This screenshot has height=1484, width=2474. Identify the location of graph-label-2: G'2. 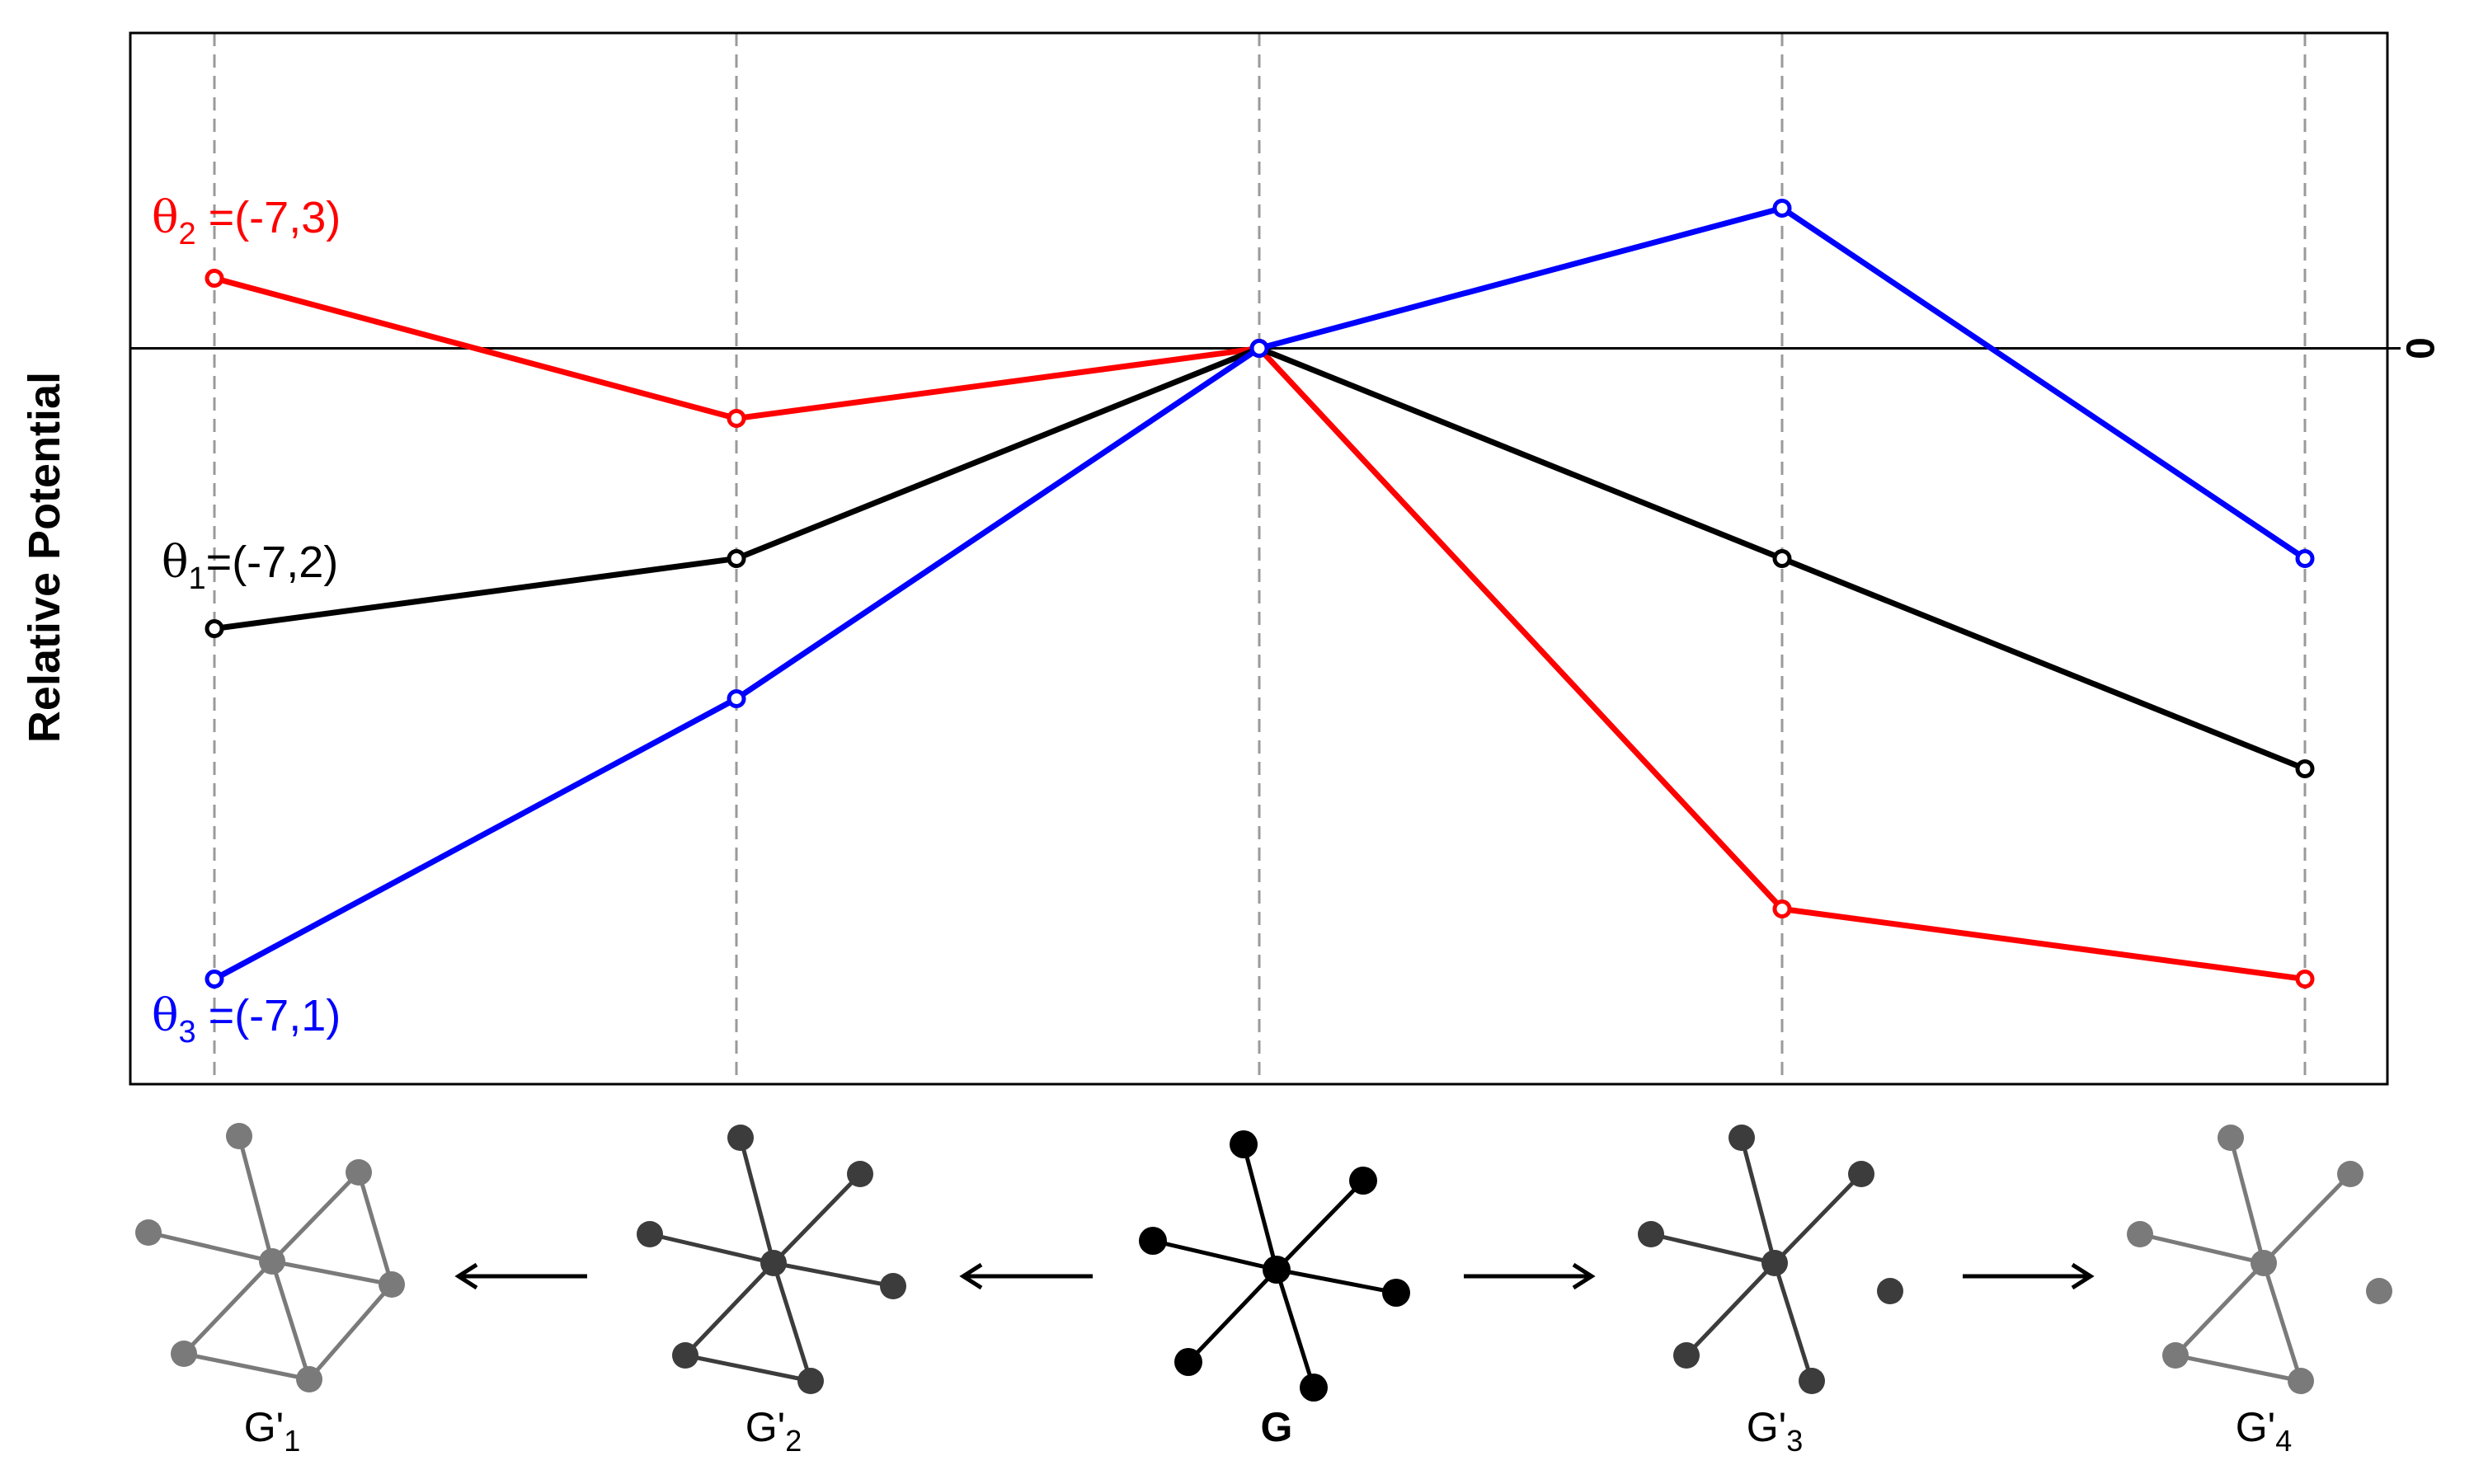
(773, 1431).